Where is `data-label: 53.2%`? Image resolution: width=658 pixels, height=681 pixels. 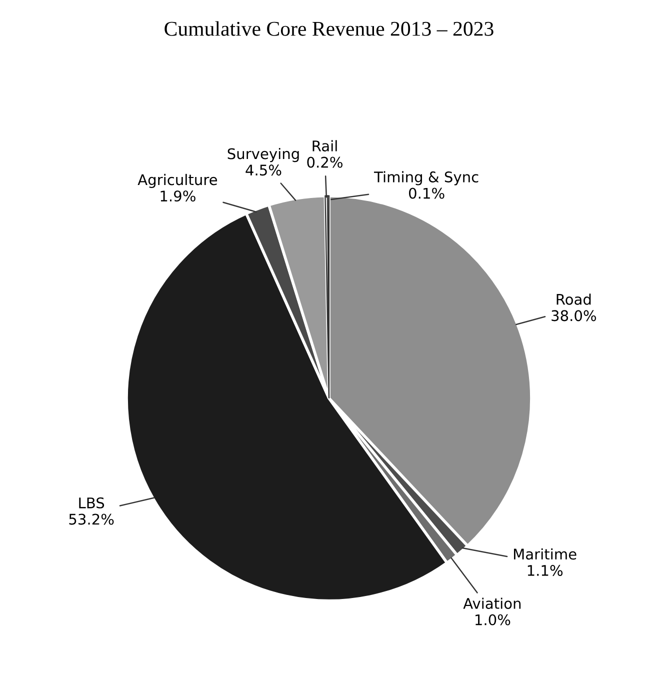
data-label: 53.2% is located at coordinates (91, 519).